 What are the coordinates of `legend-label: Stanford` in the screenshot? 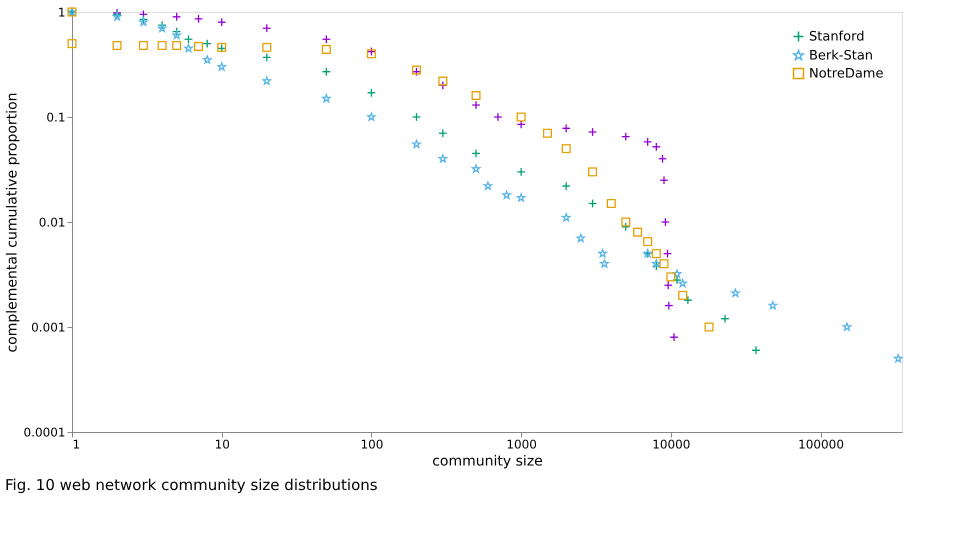 It's located at (836, 37).